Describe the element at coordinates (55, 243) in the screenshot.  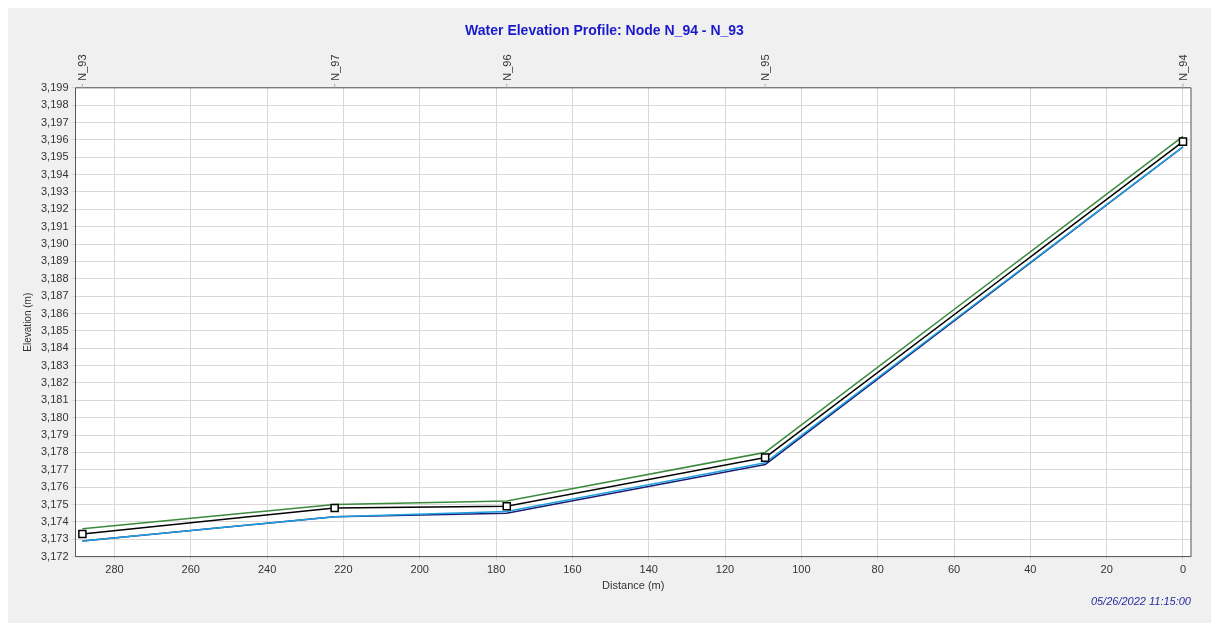
I see `y-tick-label: 3,190` at that location.